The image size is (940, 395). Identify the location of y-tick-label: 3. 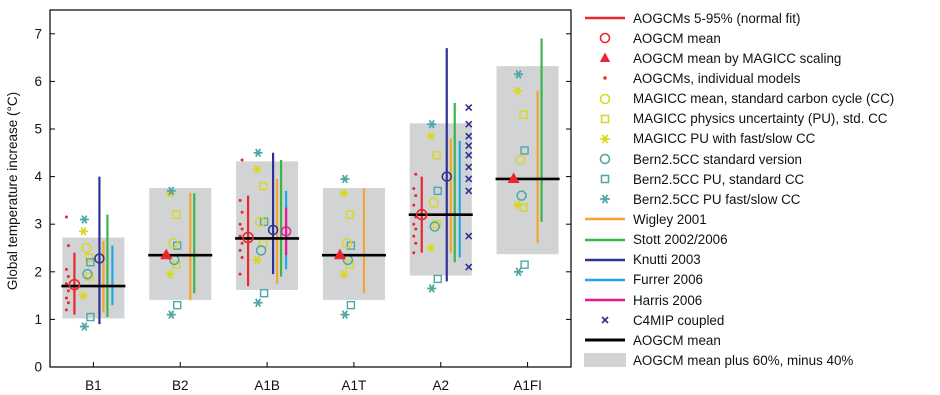
(38, 224).